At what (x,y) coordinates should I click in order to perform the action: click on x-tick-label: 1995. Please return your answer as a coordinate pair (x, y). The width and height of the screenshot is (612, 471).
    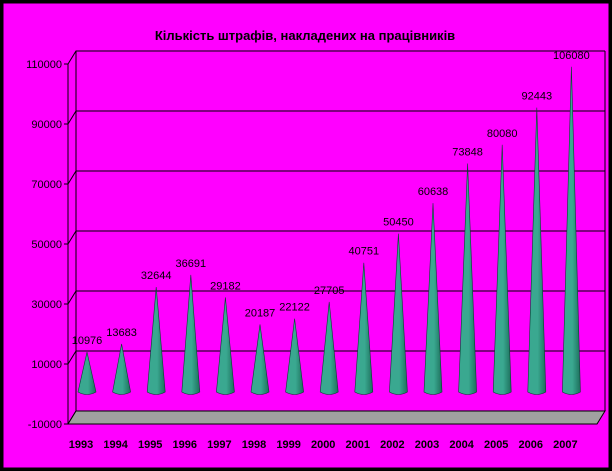
    Looking at the image, I should click on (150, 445).